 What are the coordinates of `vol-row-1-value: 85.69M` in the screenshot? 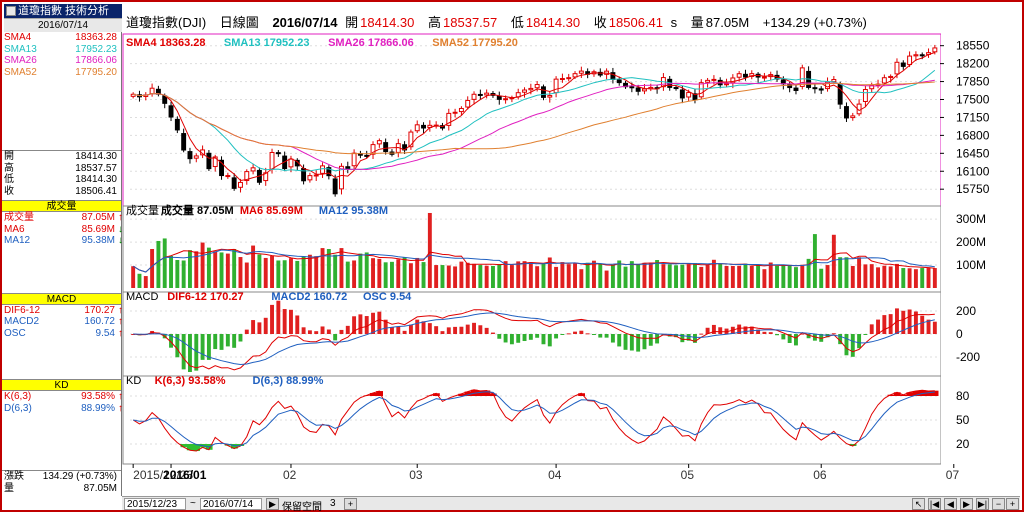 It's located at (98, 230).